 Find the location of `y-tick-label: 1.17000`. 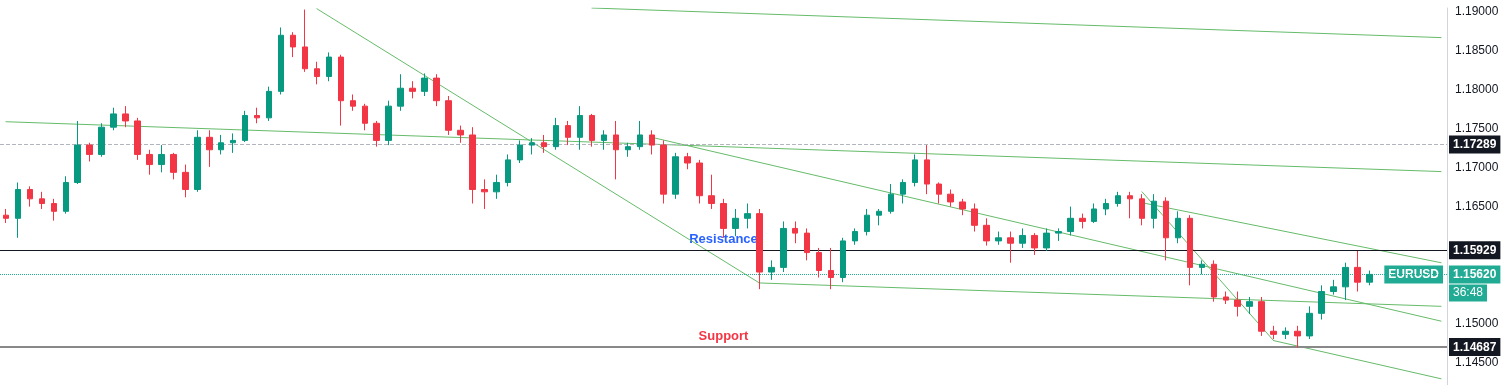

y-tick-label: 1.17000 is located at coordinates (1477, 166).